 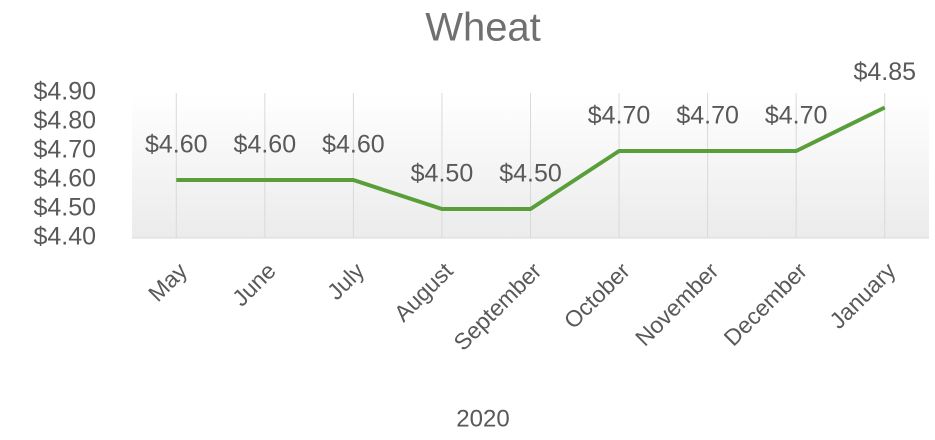 I want to click on x-tick-label: November, so click(x=677, y=304).